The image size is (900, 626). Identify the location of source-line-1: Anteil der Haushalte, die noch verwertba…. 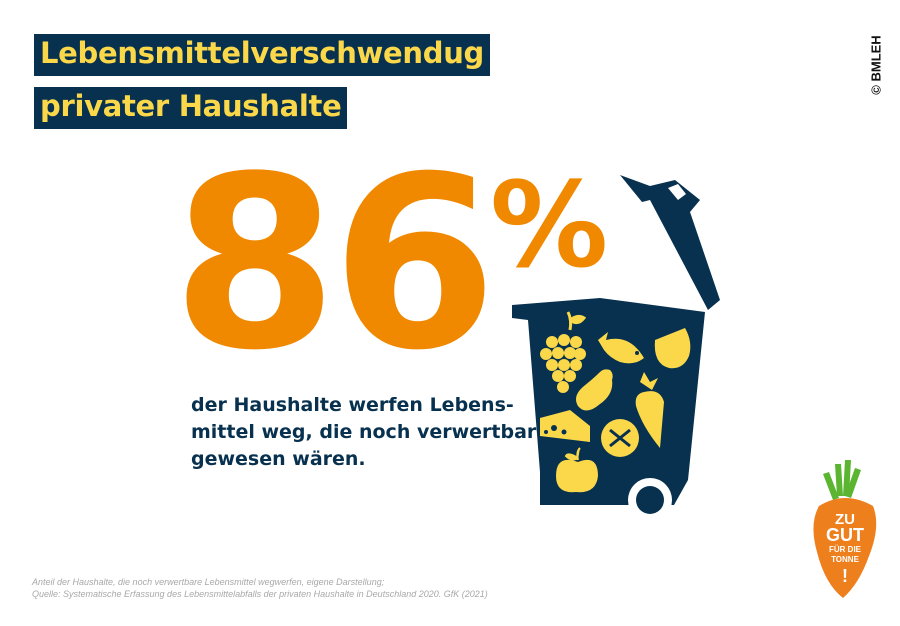
(208, 582).